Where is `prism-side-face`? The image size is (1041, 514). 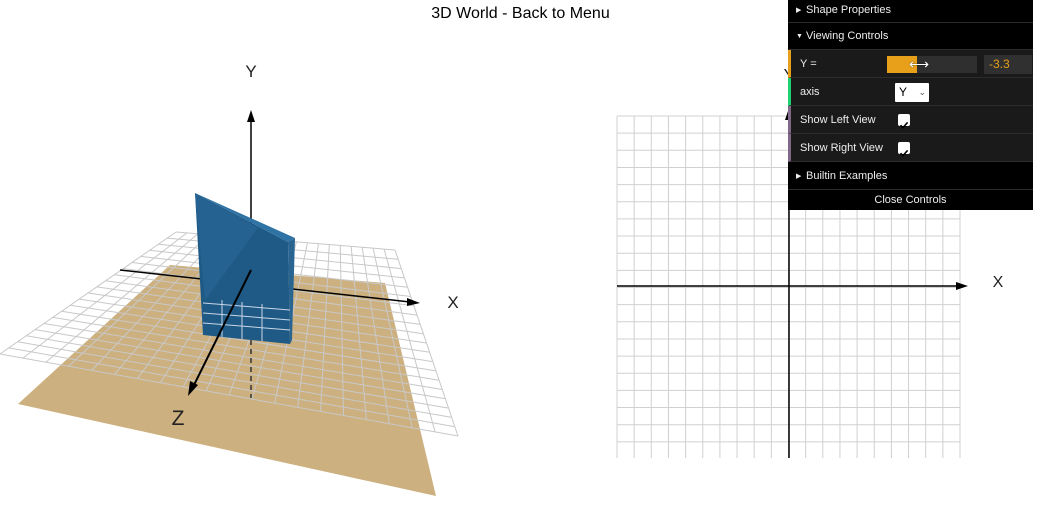 prism-side-face is located at coordinates (291, 291).